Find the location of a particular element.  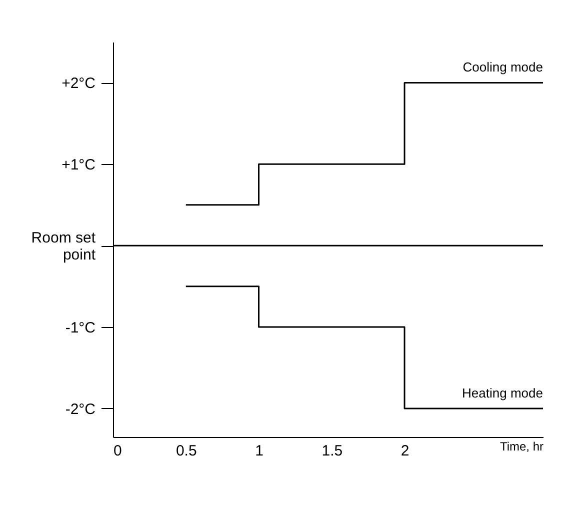

x-tick-label: 0.5 is located at coordinates (186, 451).